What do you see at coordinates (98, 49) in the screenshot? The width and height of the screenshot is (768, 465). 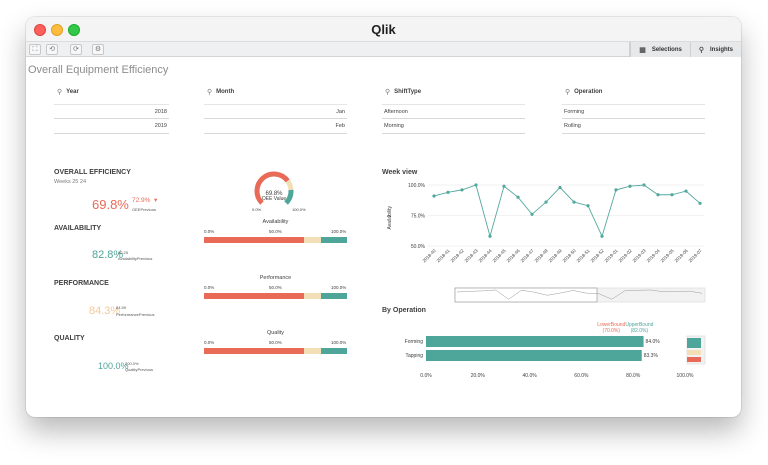 I see `clear-selections-button: ⚙` at bounding box center [98, 49].